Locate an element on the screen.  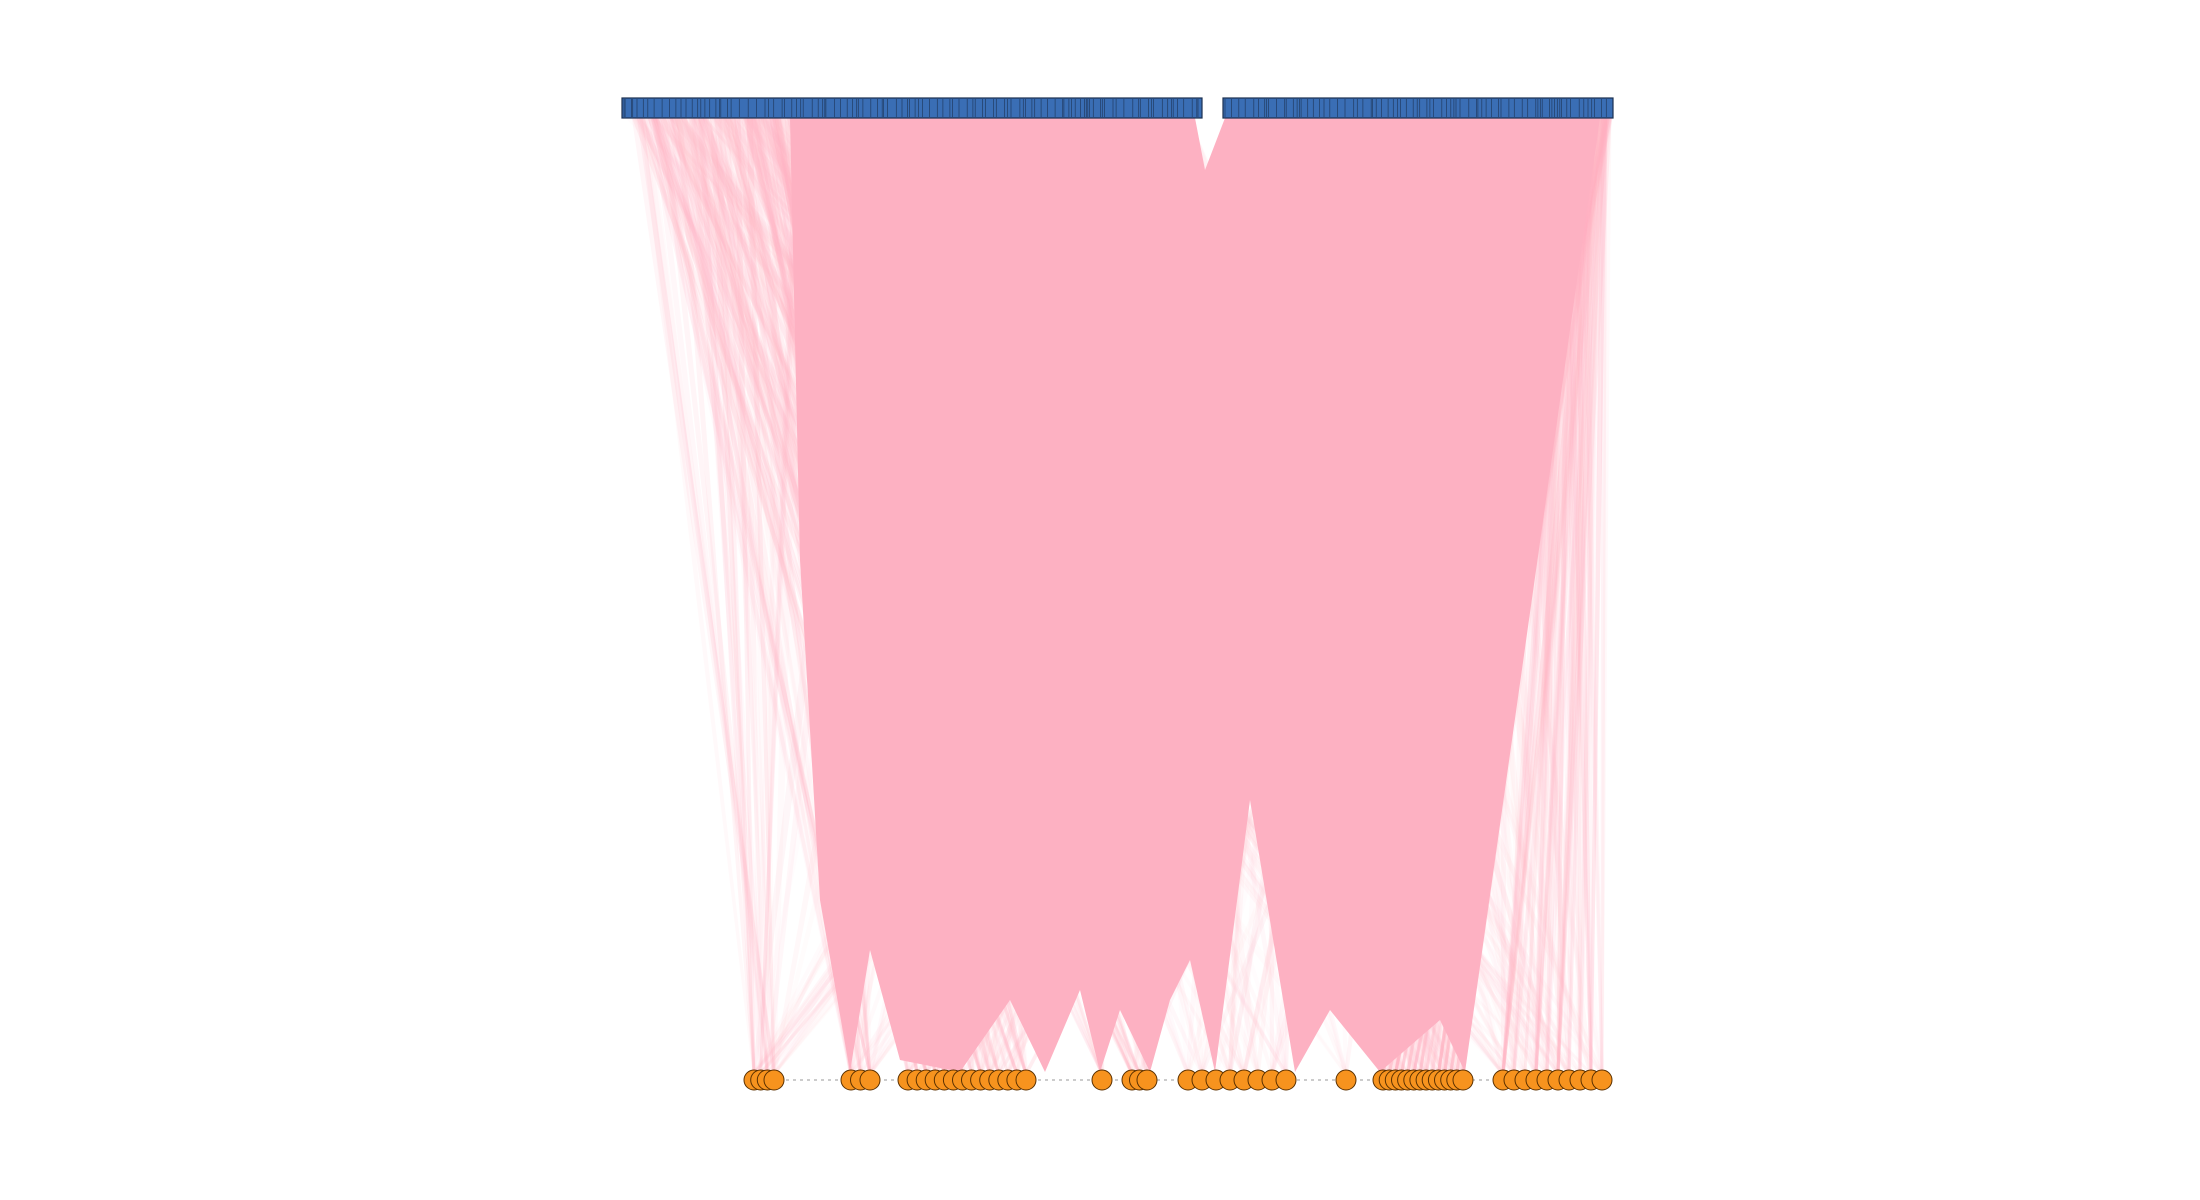
block-left is located at coordinates (912, 108).